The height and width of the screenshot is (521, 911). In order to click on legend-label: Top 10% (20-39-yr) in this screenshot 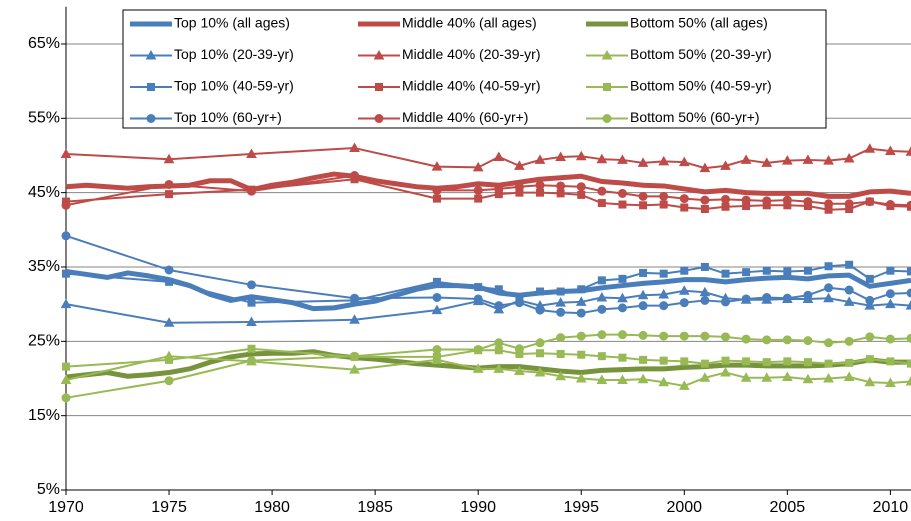, I will do `click(234, 54)`.